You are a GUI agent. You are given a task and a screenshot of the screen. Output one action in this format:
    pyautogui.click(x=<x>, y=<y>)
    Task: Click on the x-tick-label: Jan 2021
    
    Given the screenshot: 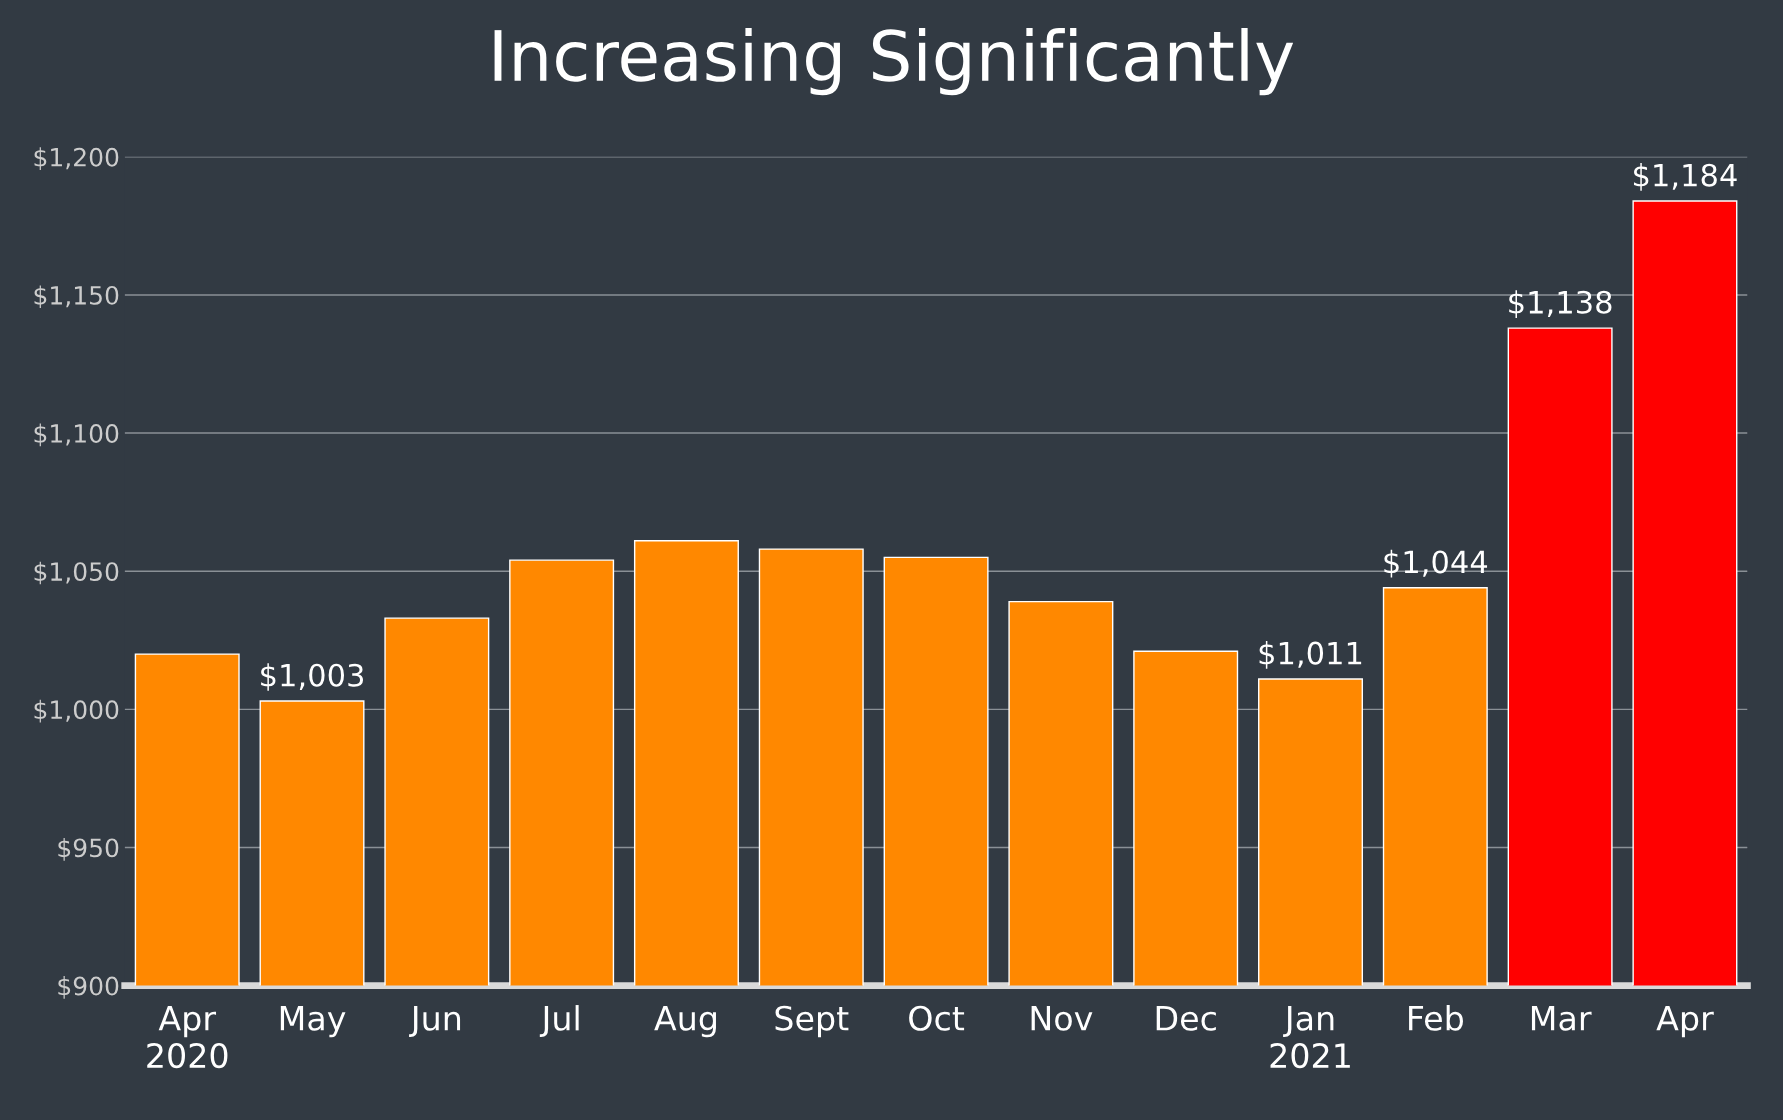 What is the action you would take?
    pyautogui.click(x=1310, y=1037)
    